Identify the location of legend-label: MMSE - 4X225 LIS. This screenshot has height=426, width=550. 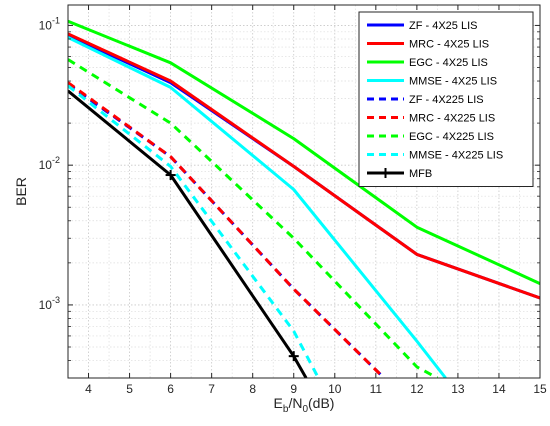
(456, 156).